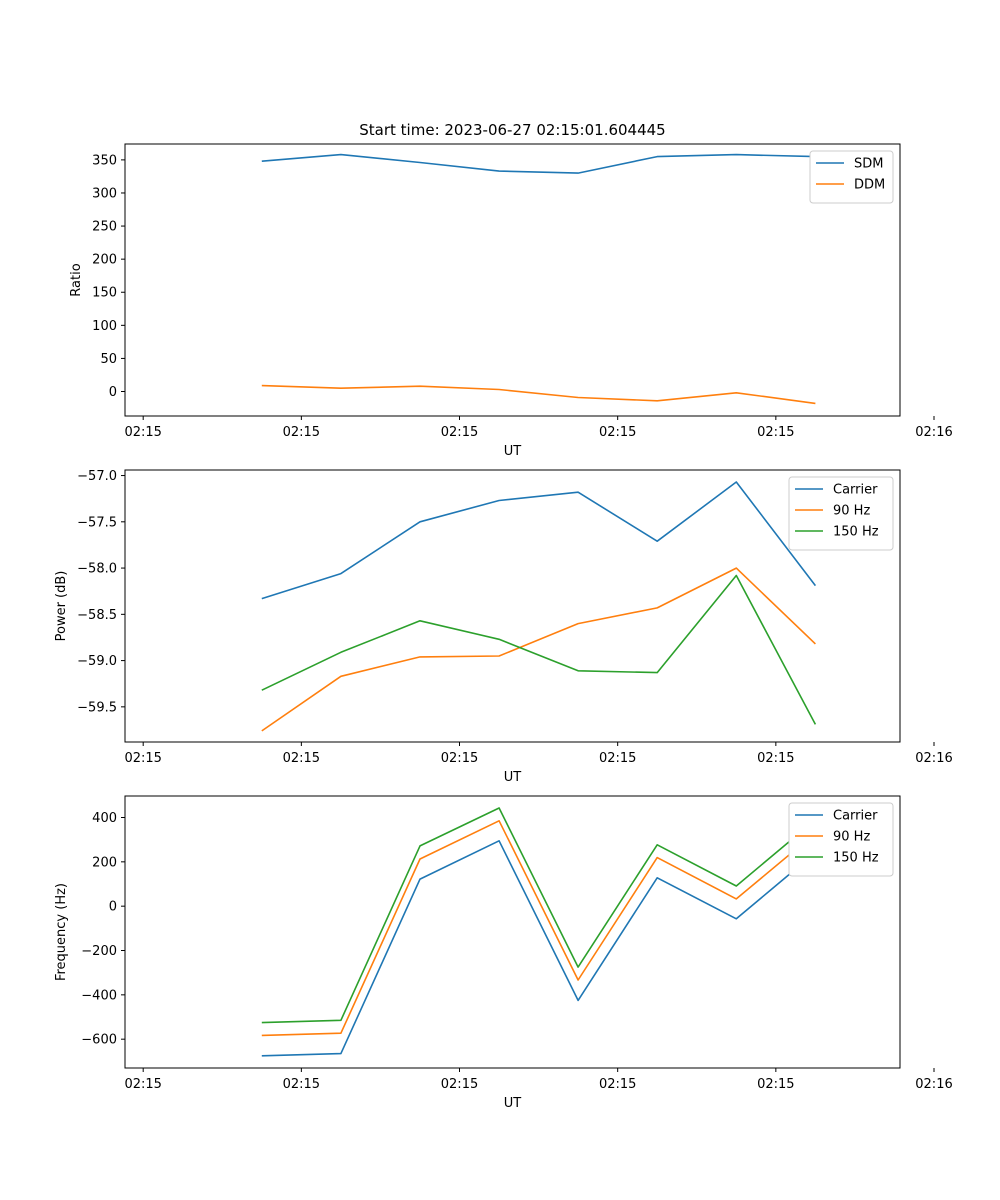 The image size is (1000, 1200). I want to click on y-tick-label: −59.5, so click(97, 707).